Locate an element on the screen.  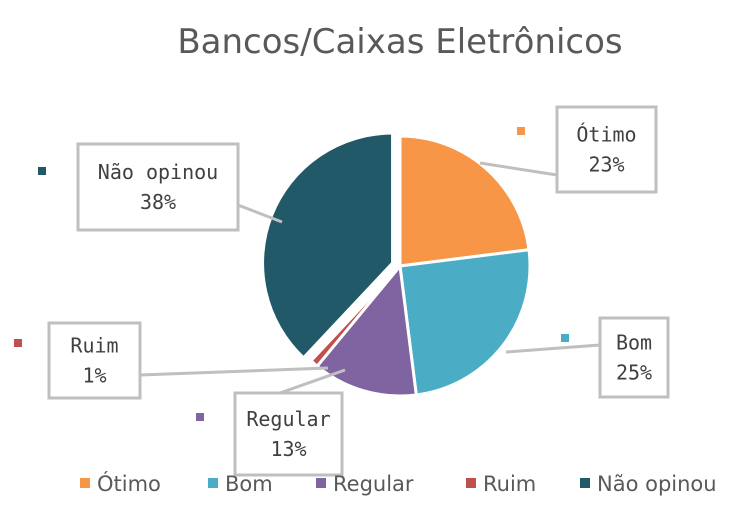
data-label-category: Ótimo is located at coordinates (606, 135).